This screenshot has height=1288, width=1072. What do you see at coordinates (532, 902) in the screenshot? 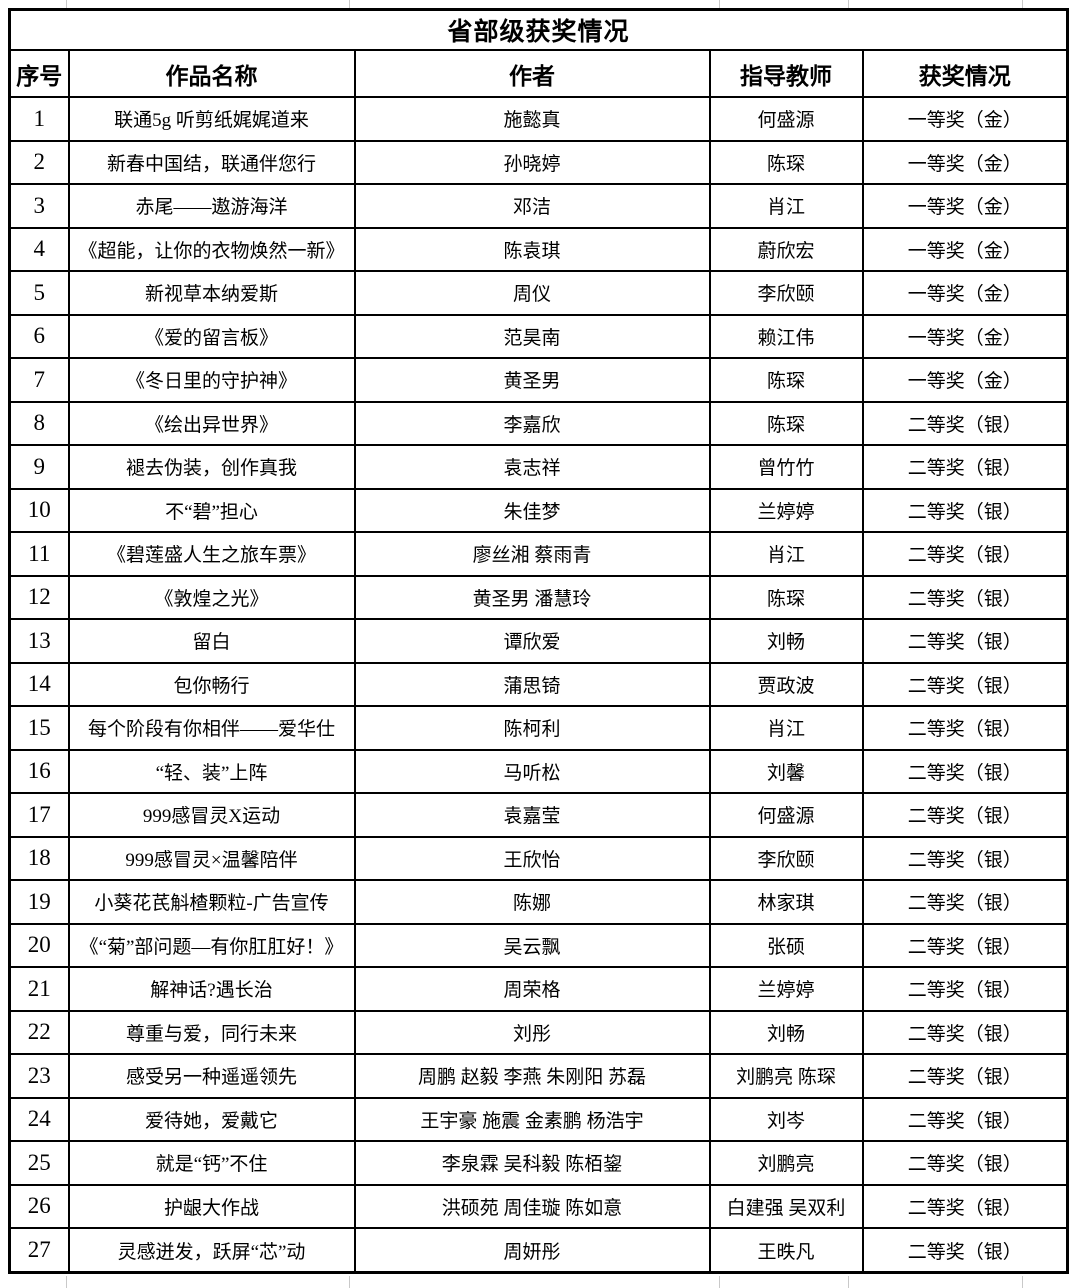
I see `cell-authors: 陈娜` at bounding box center [532, 902].